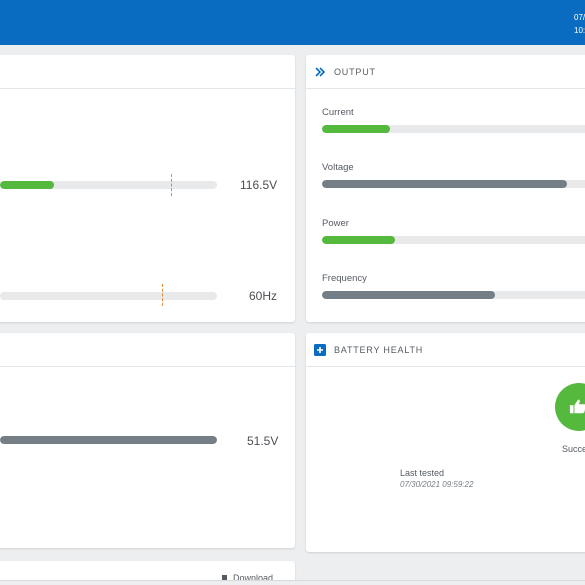 The width and height of the screenshot is (585, 585). Describe the element at coordinates (344, 278) in the screenshot. I see `output-frequency-label: Frequency` at that location.